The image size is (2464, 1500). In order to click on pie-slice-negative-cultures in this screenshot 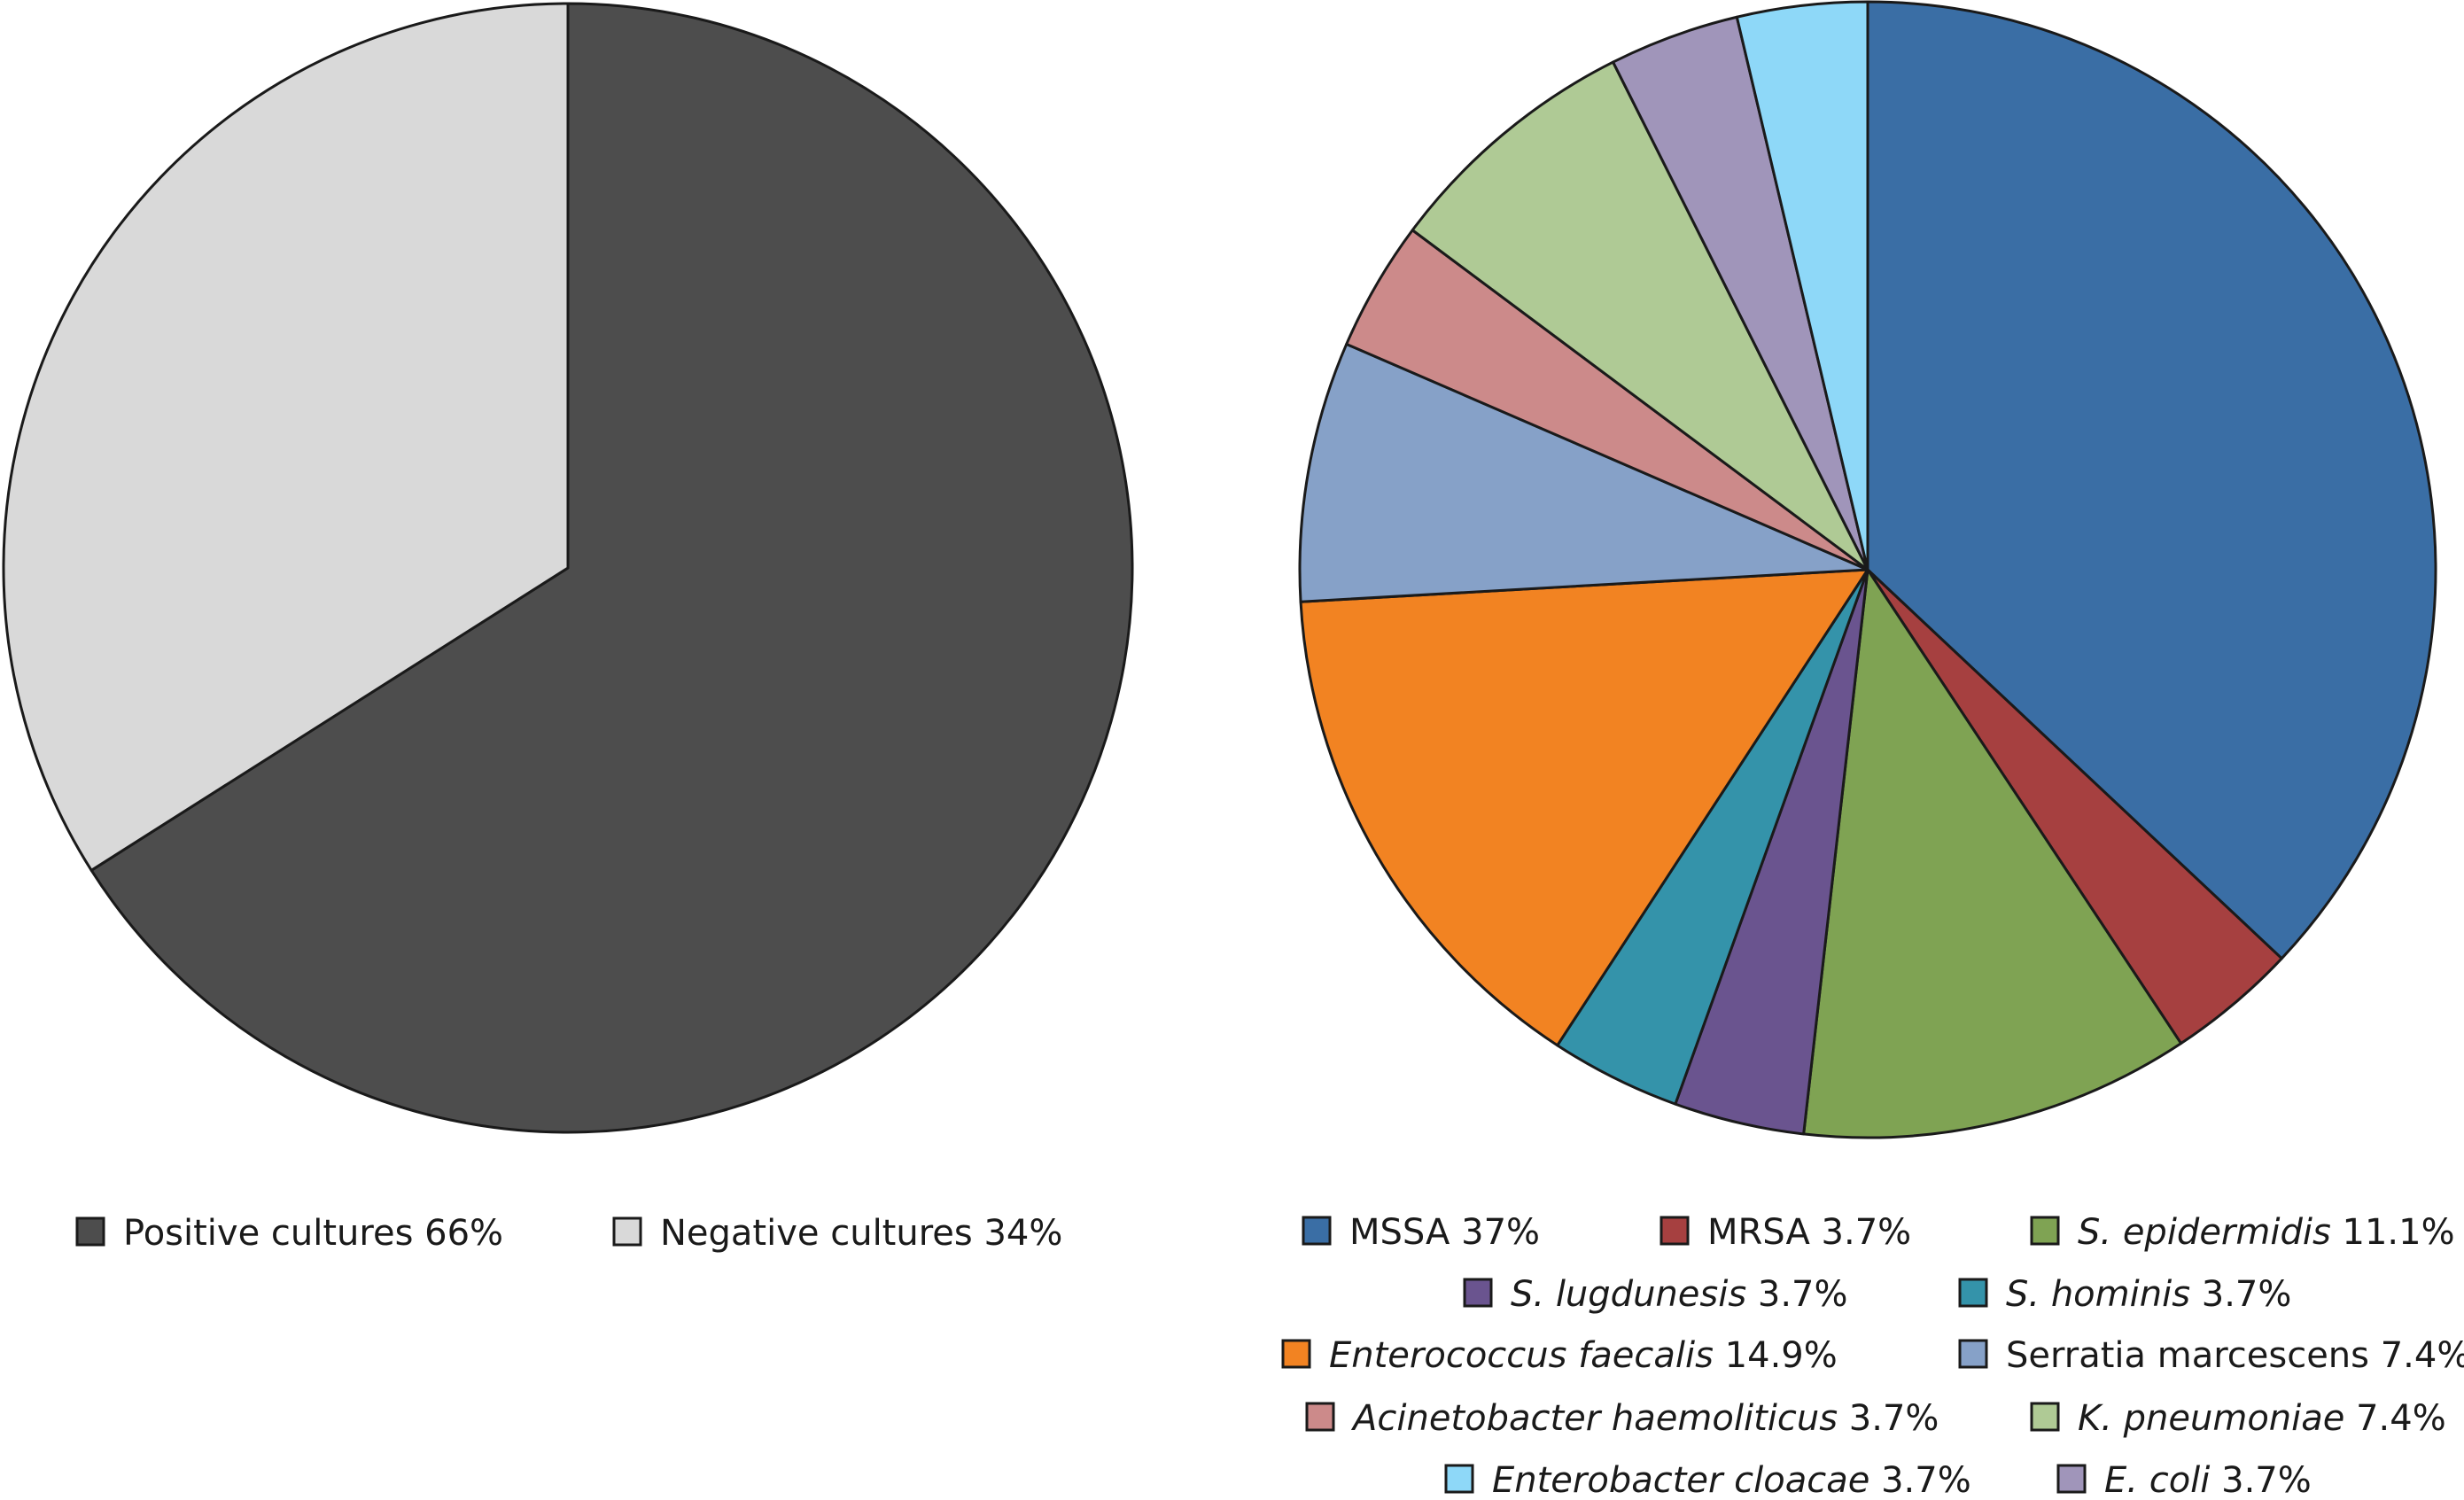, I will do `click(286, 437)`.